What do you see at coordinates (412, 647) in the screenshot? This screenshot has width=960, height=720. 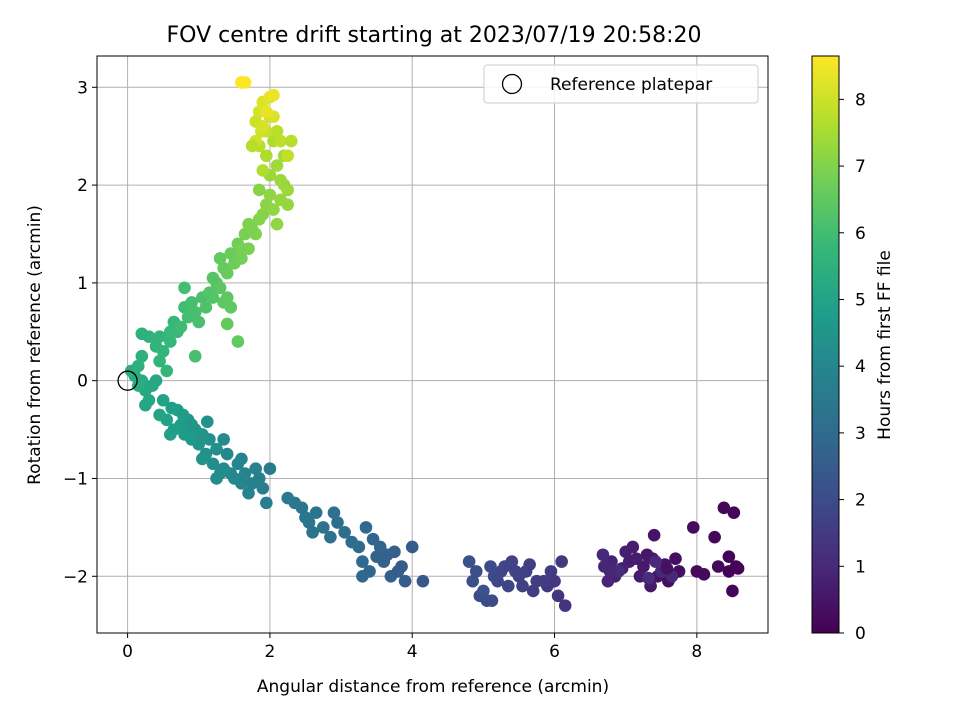 I see `x-axis-ticks: 0 2 4 6 8` at bounding box center [412, 647].